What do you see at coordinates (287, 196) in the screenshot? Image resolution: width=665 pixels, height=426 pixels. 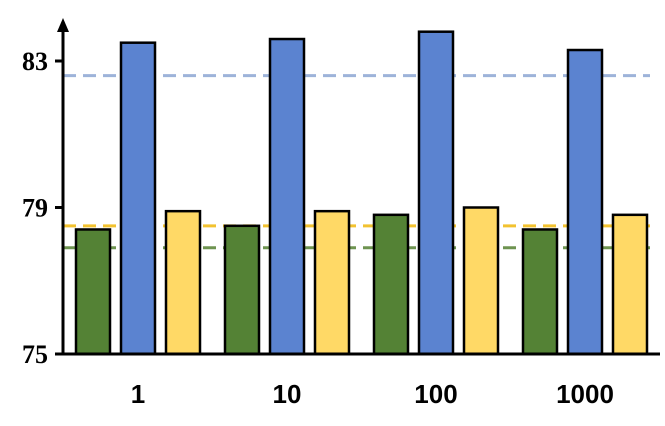 I see `bar-s1-c1` at bounding box center [287, 196].